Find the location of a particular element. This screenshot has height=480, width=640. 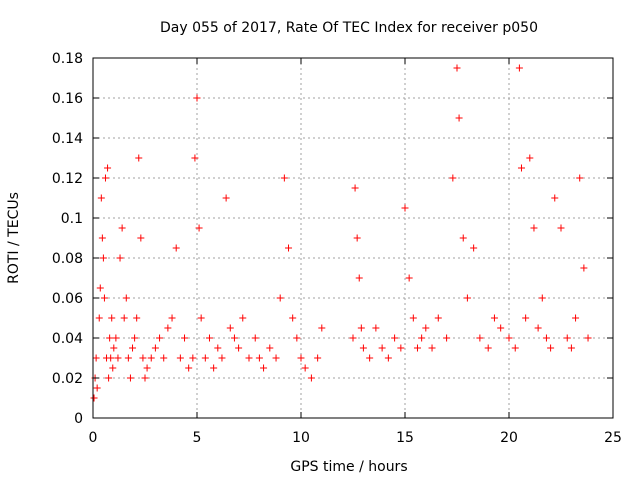

x-tick-label: 20 is located at coordinates (509, 438).